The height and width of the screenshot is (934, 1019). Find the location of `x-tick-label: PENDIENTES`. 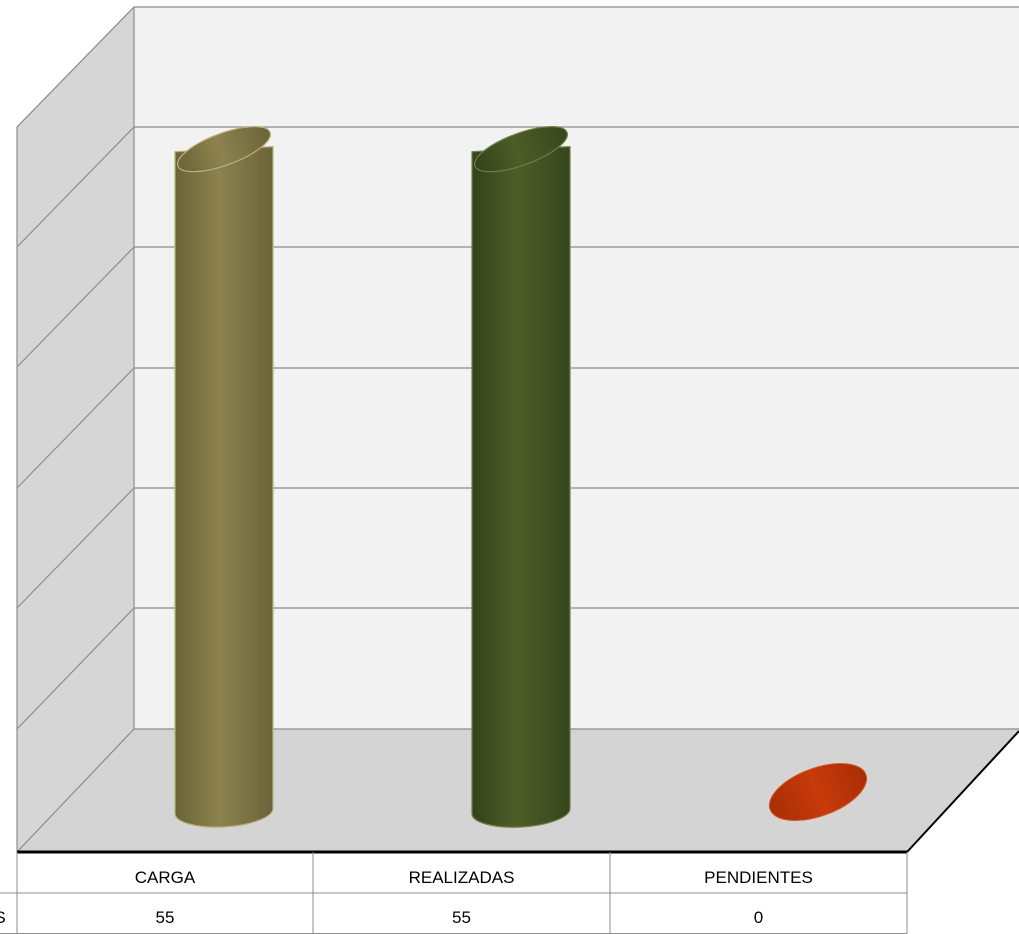

x-tick-label: PENDIENTES is located at coordinates (758, 877).